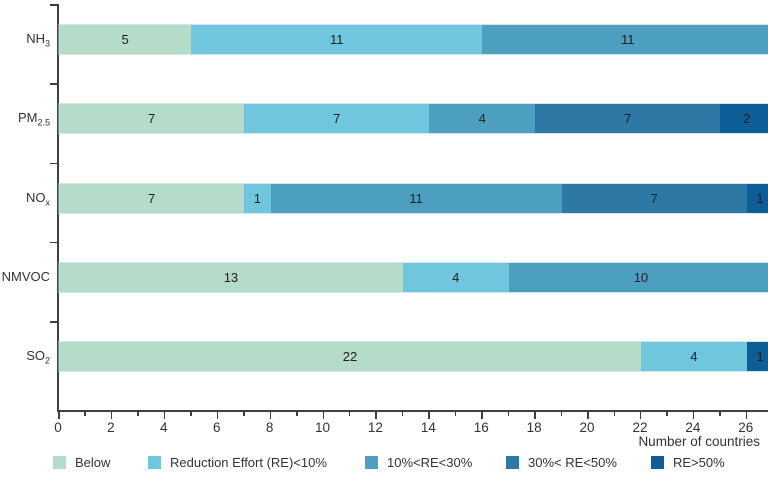 This screenshot has width=768, height=481. Describe the element at coordinates (413, 356) in the screenshot. I see `bar-row-so2: 22 4 1` at that location.